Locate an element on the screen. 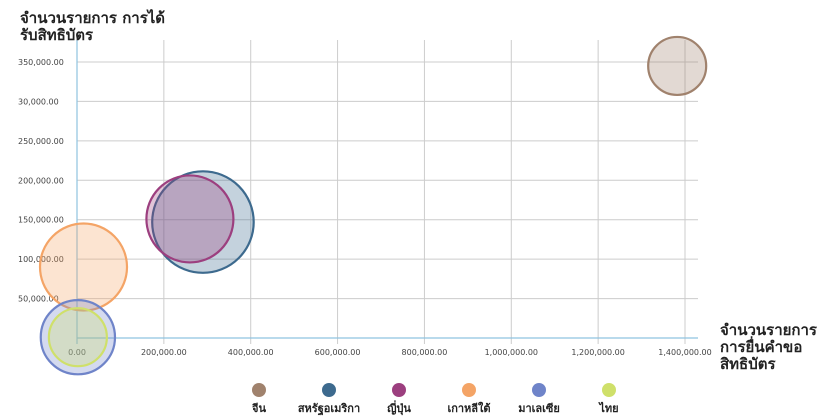 The height and width of the screenshot is (419, 836). legend-label: ญี่ปุ่น is located at coordinates (399, 408).